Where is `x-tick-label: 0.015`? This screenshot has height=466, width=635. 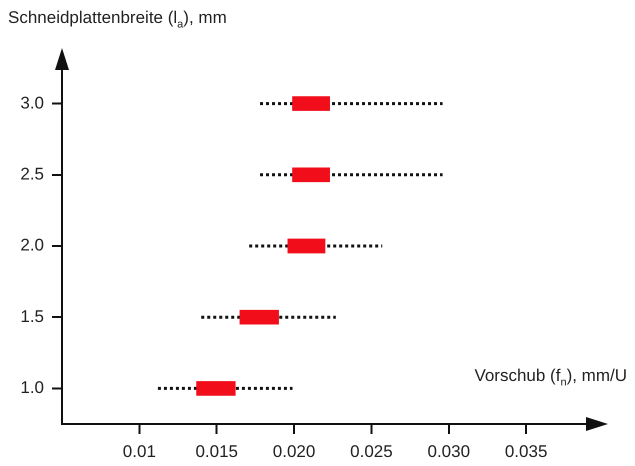
x-tick-label: 0.015 is located at coordinates (216, 451).